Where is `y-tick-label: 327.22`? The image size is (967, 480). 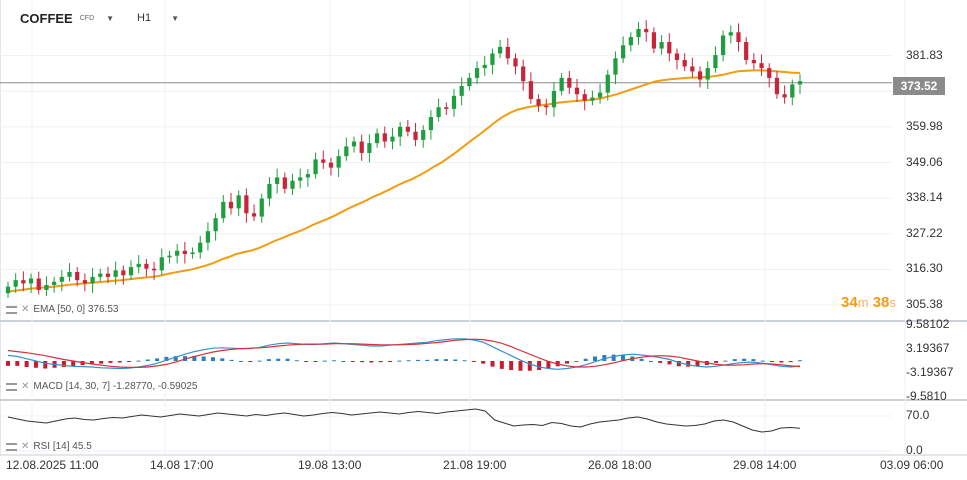
y-tick-label: 327.22 is located at coordinates (924, 232).